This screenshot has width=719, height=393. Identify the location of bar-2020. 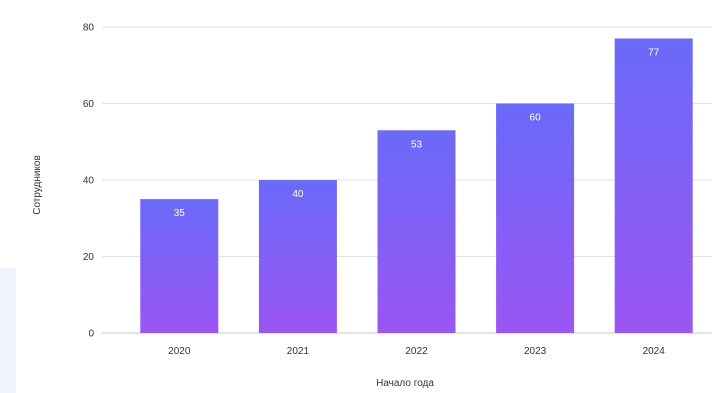
(179, 266).